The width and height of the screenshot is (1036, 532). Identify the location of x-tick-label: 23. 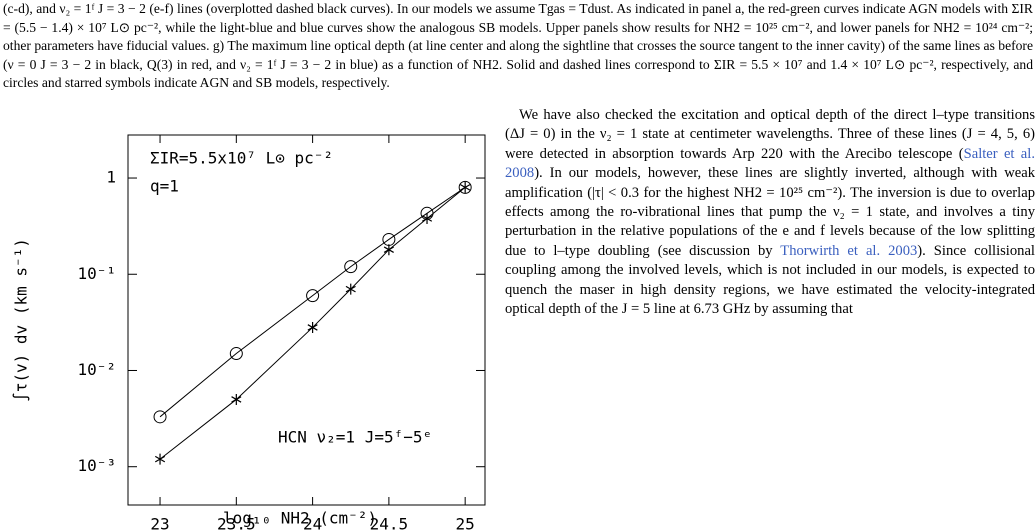
(159, 523).